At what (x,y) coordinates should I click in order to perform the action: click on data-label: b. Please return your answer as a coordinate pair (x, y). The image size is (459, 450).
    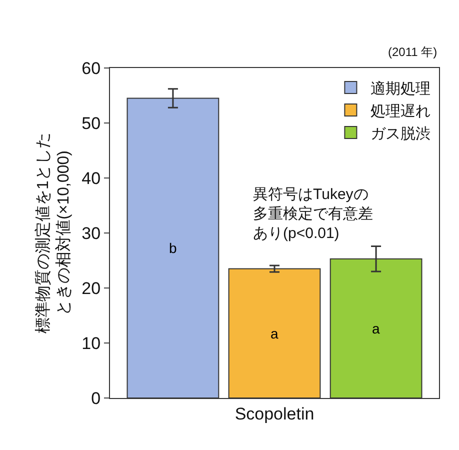
    Looking at the image, I should click on (172, 248).